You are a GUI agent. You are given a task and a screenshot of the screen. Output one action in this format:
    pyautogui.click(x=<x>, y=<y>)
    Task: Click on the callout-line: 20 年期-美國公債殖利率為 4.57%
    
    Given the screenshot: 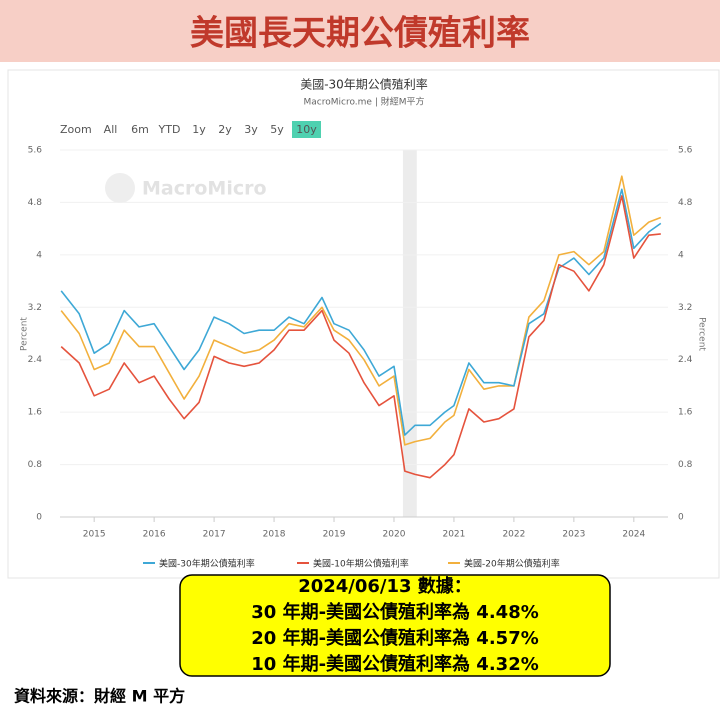 What is the action you would take?
    pyautogui.click(x=395, y=638)
    